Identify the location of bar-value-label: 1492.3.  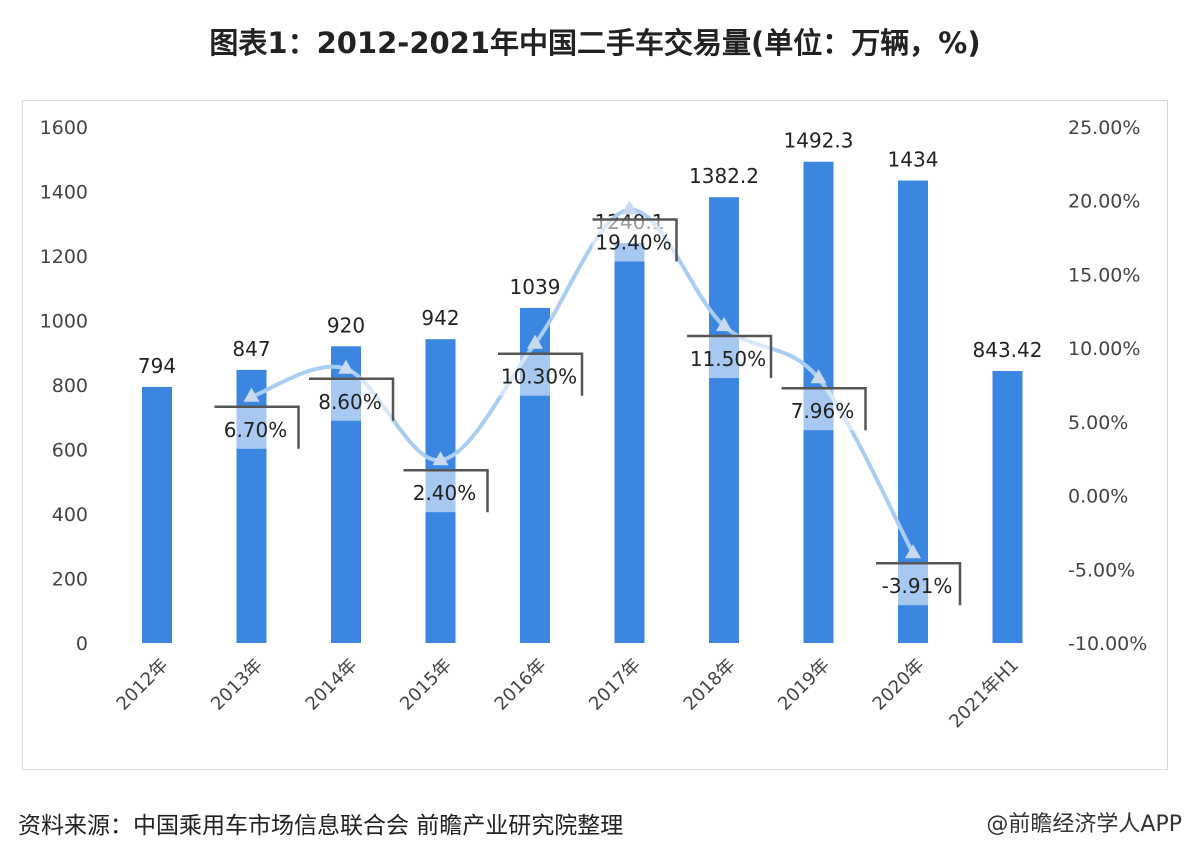
(819, 141).